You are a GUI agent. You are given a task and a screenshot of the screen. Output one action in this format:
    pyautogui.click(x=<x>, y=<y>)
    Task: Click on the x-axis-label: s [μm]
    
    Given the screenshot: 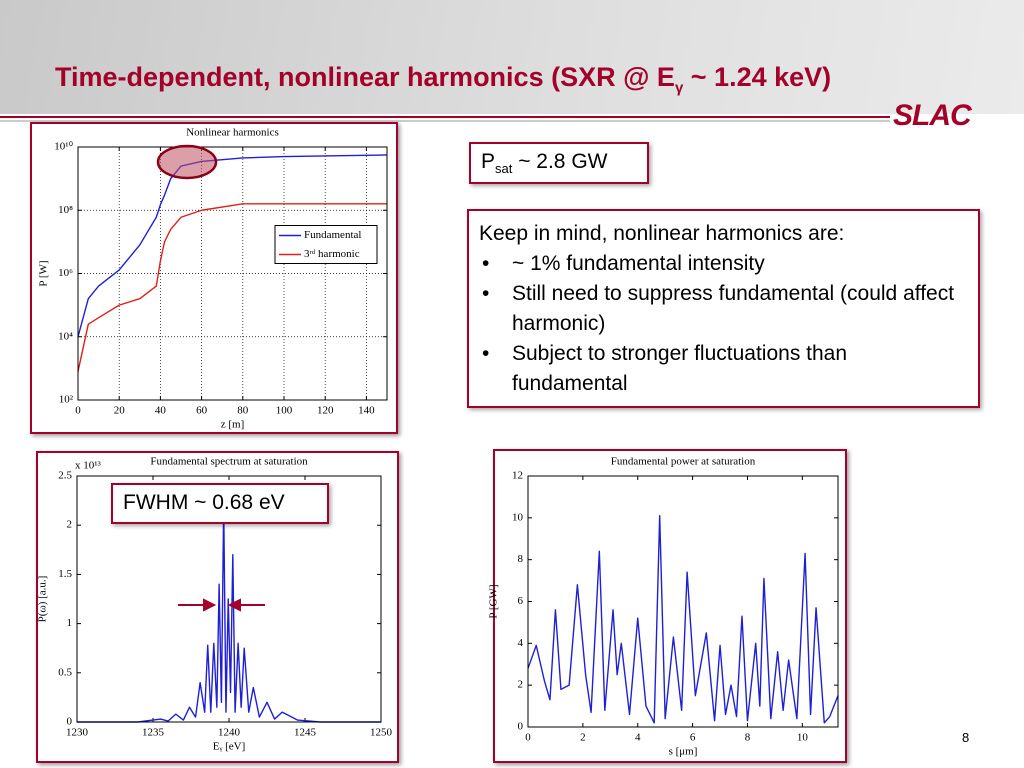 What is the action you would take?
    pyautogui.click(x=683, y=752)
    